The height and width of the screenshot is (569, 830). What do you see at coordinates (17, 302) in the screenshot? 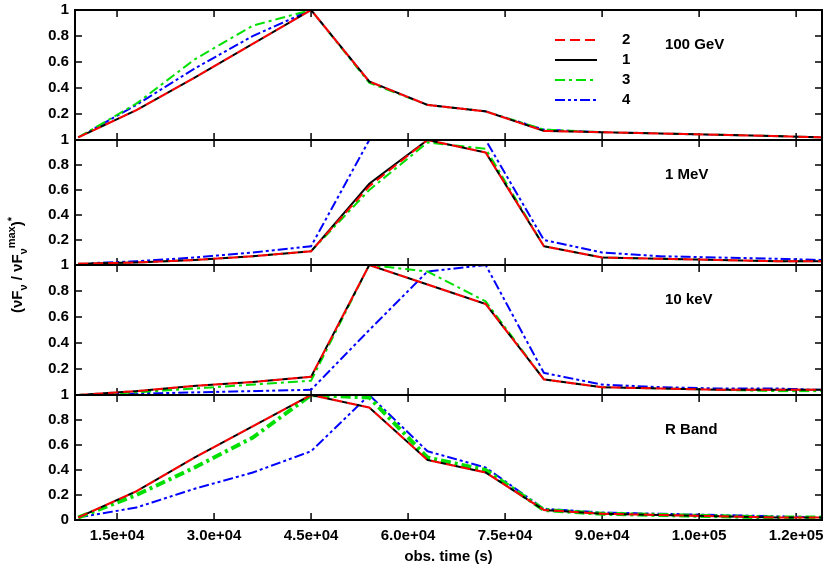
I see `y-label-part: (νF` at bounding box center [17, 302].